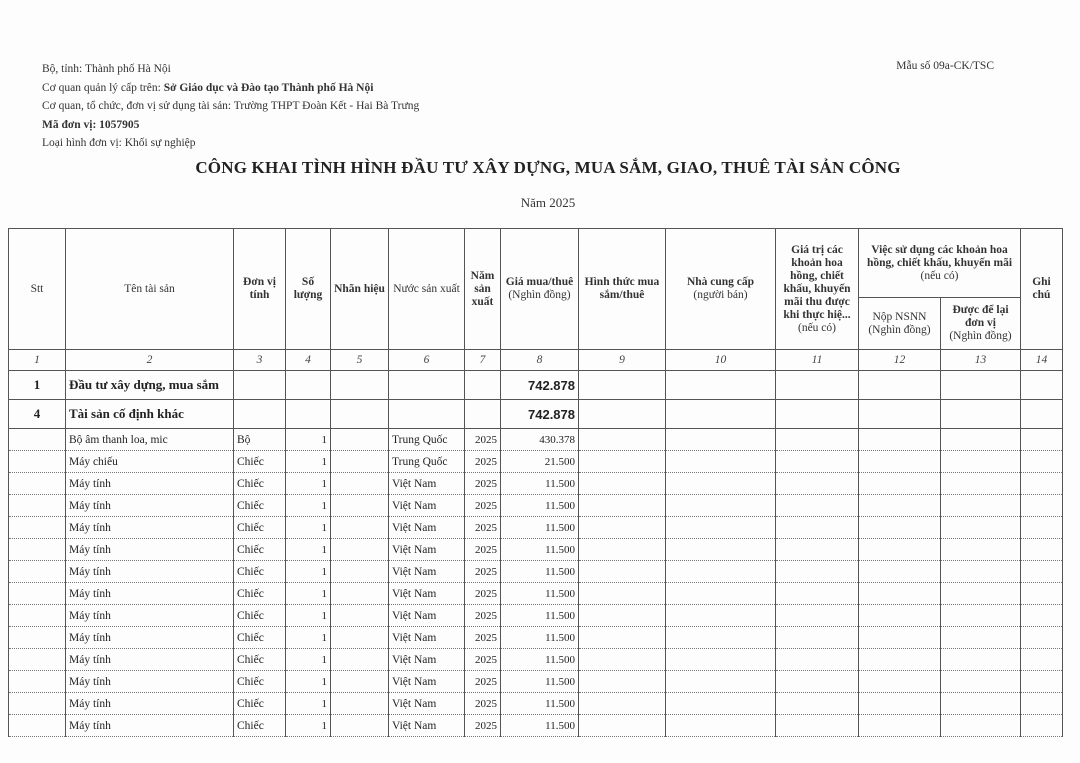 The width and height of the screenshot is (1080, 763). What do you see at coordinates (535, 385) in the screenshot?
I see `group-row: 1 Đầu tư xây dựng, mua sắm 742.878` at bounding box center [535, 385].